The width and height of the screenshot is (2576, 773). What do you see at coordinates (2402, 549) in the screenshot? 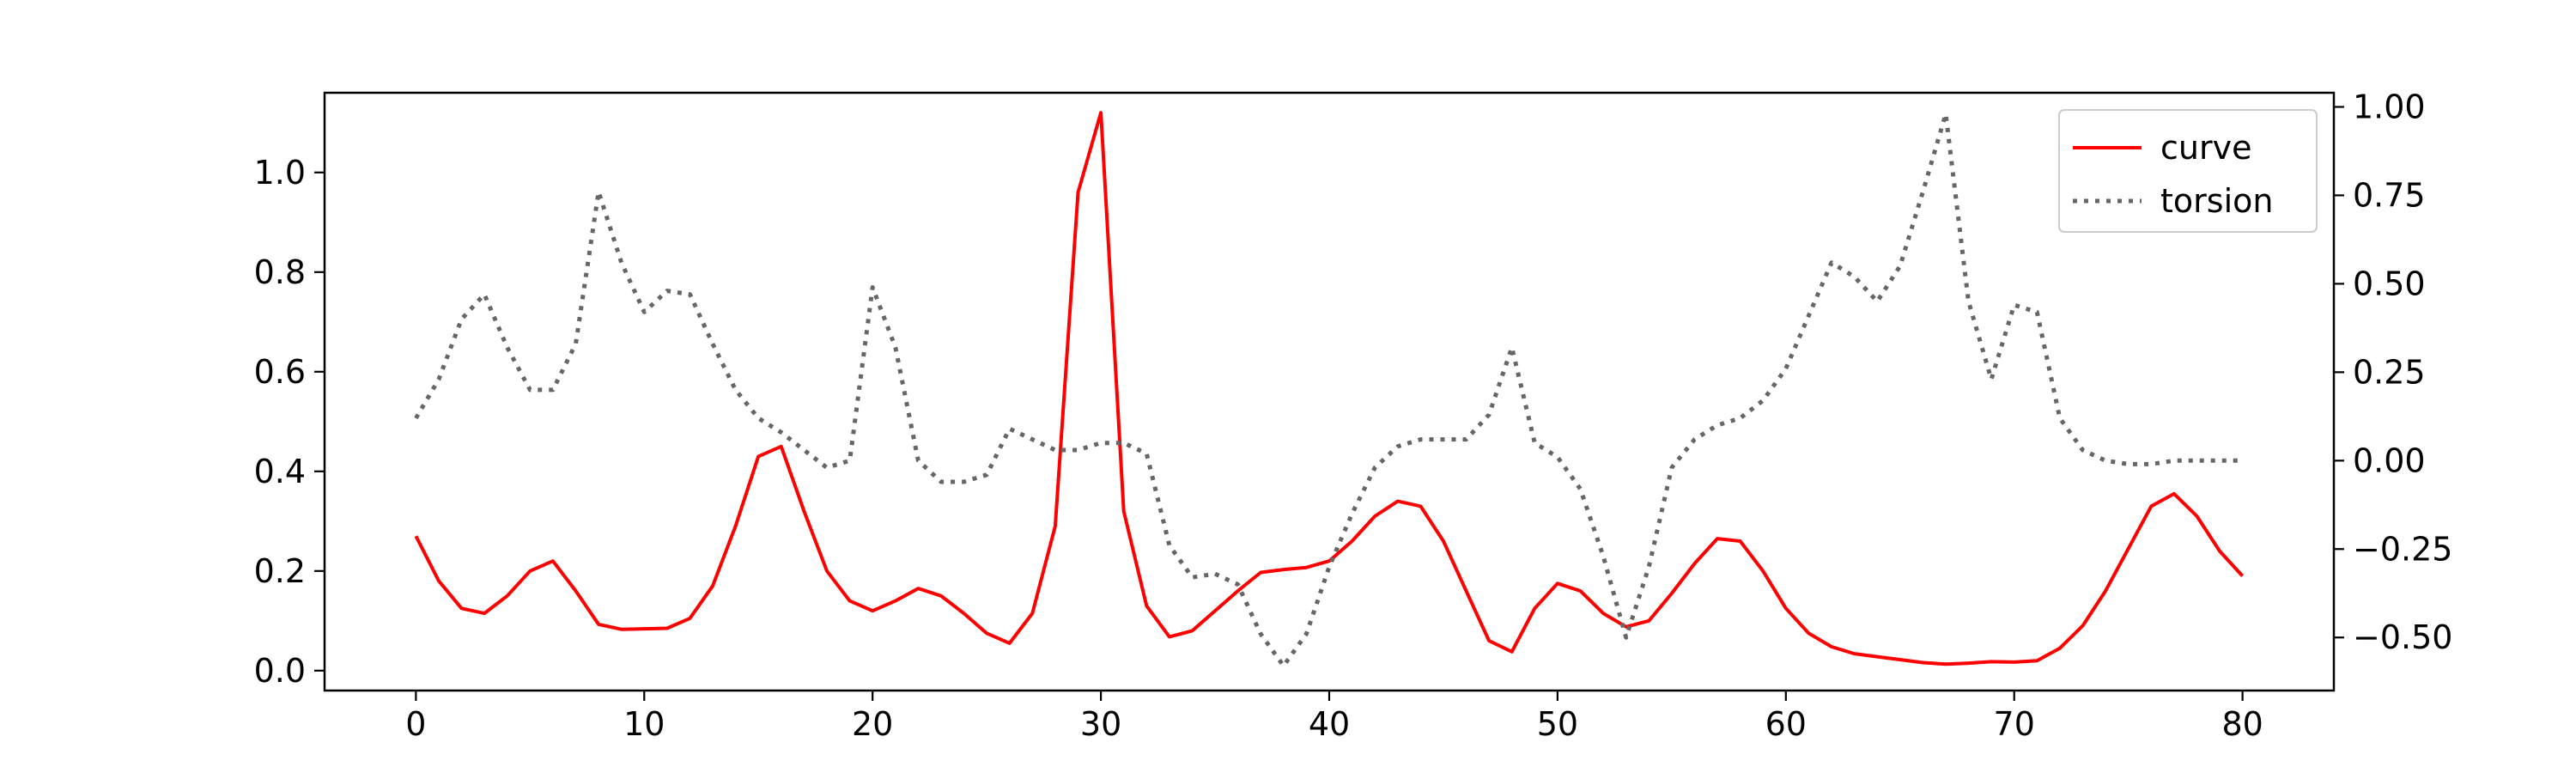
I see `y-right-tick-label: −0.25` at bounding box center [2402, 549].